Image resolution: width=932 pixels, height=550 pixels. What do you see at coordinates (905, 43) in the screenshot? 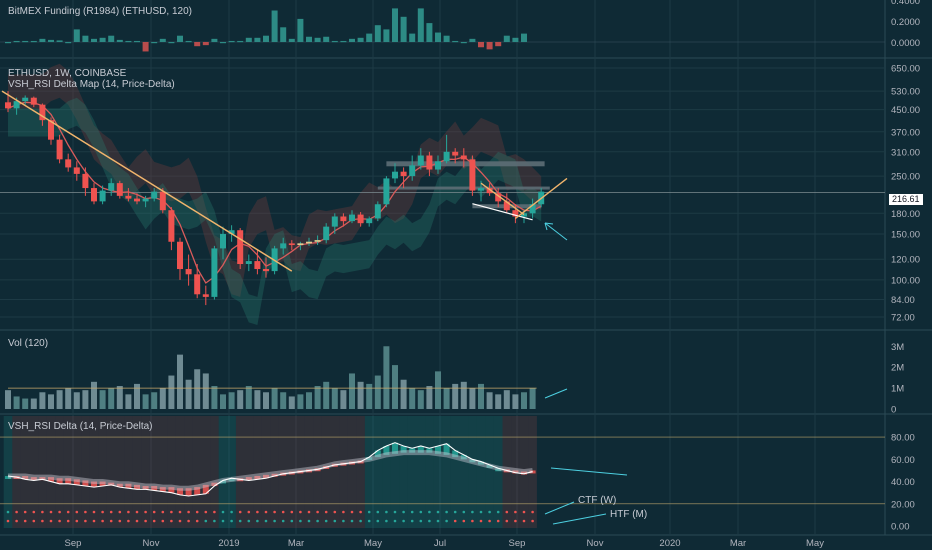
I see `funding-tick-label: 0.0000` at bounding box center [905, 43].